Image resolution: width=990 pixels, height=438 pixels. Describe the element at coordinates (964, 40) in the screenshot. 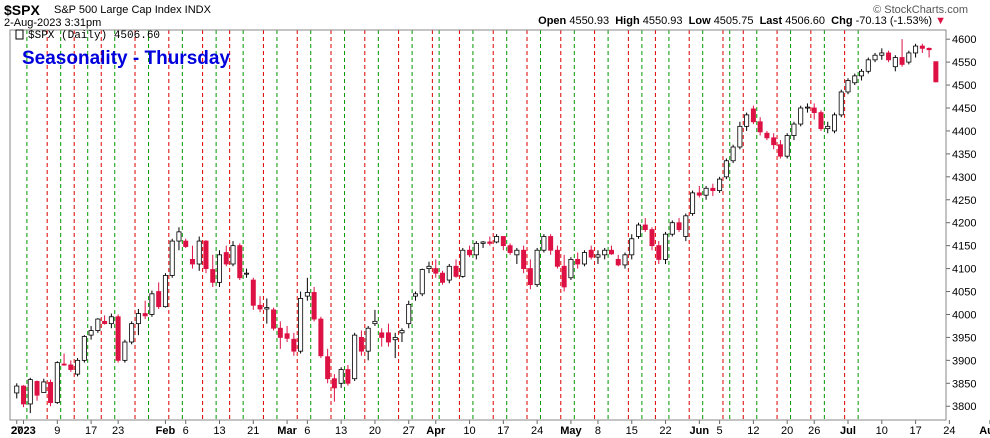

I see `y-tick-label: 4600` at that location.